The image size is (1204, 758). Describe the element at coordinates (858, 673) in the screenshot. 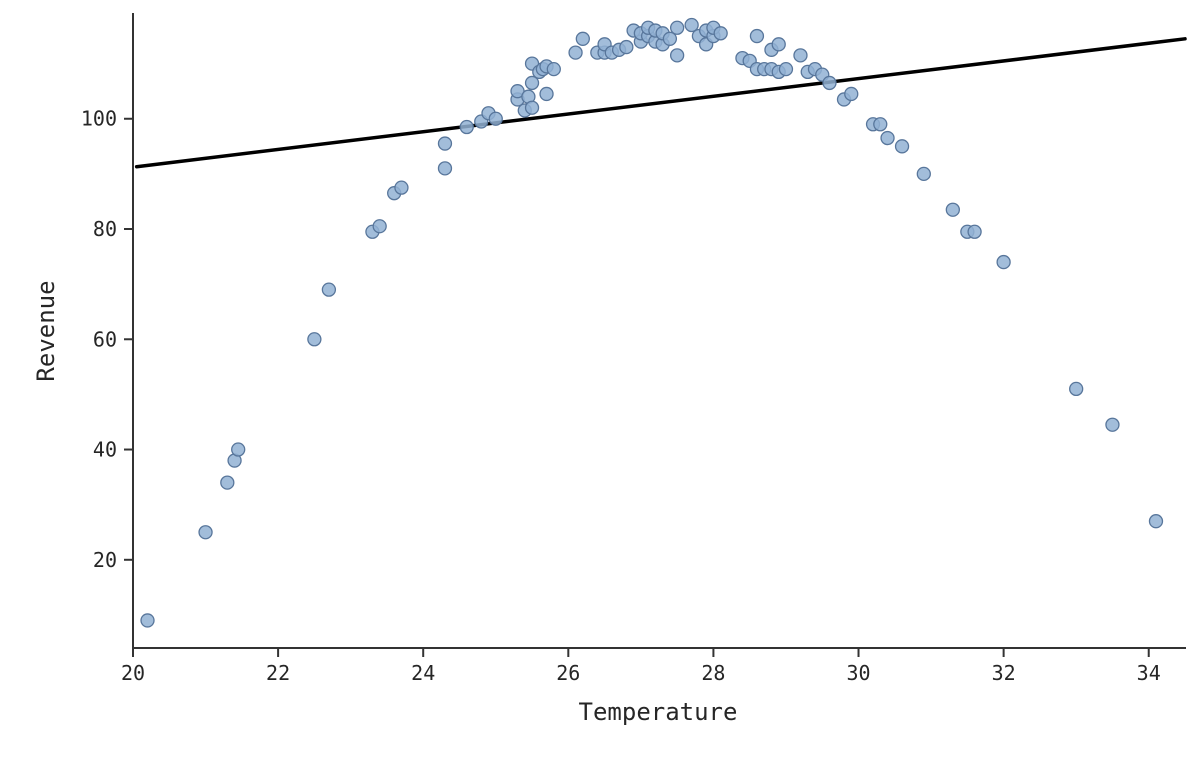

I see `x-tick-label: 30` at that location.